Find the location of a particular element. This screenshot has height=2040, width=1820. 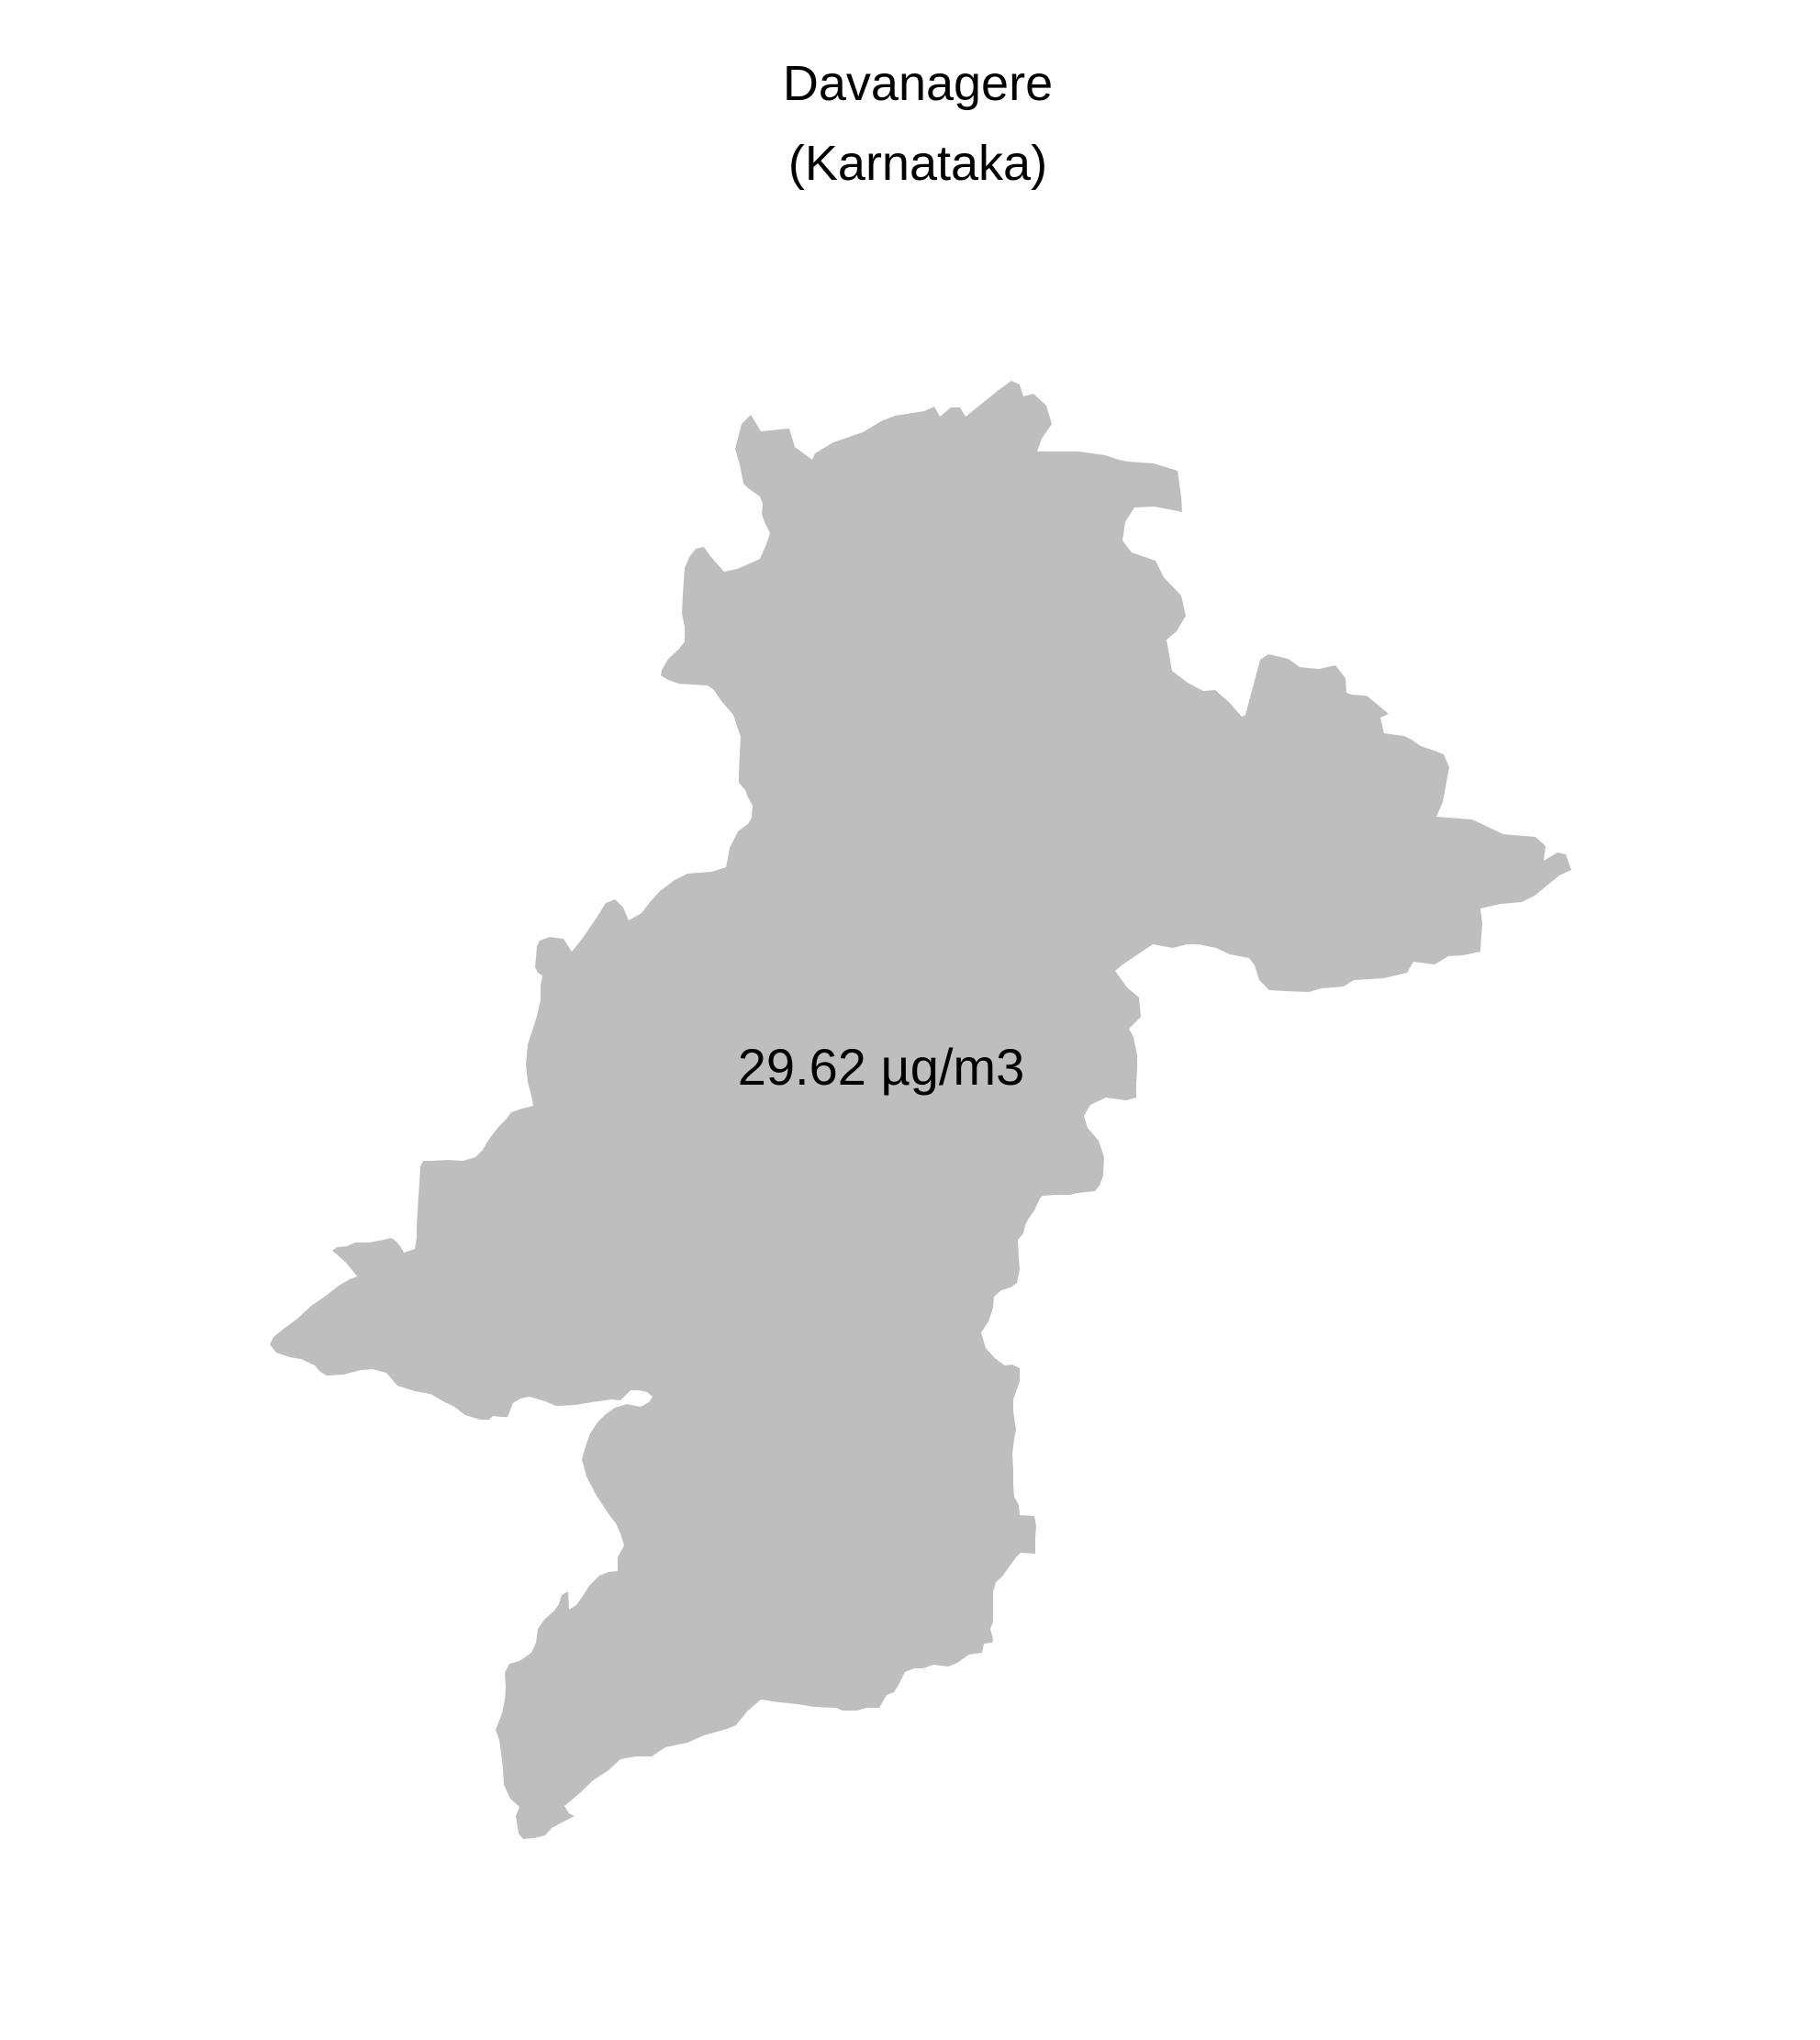

map-subtitle: (Karnataka) is located at coordinates (917, 163).